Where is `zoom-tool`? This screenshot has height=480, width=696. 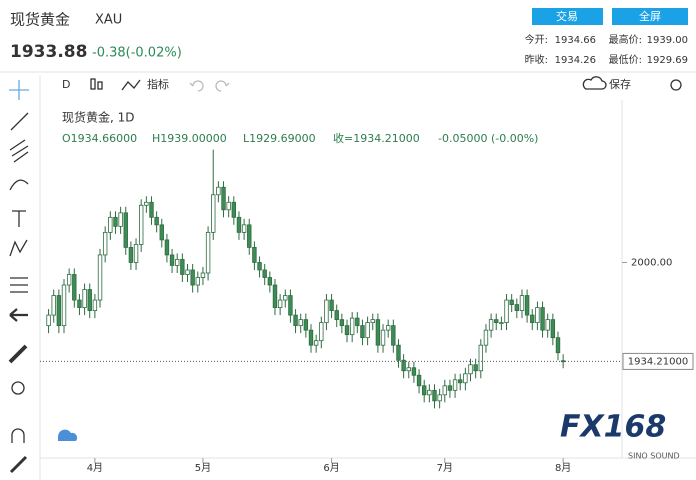
zoom-tool is located at coordinates (18, 388).